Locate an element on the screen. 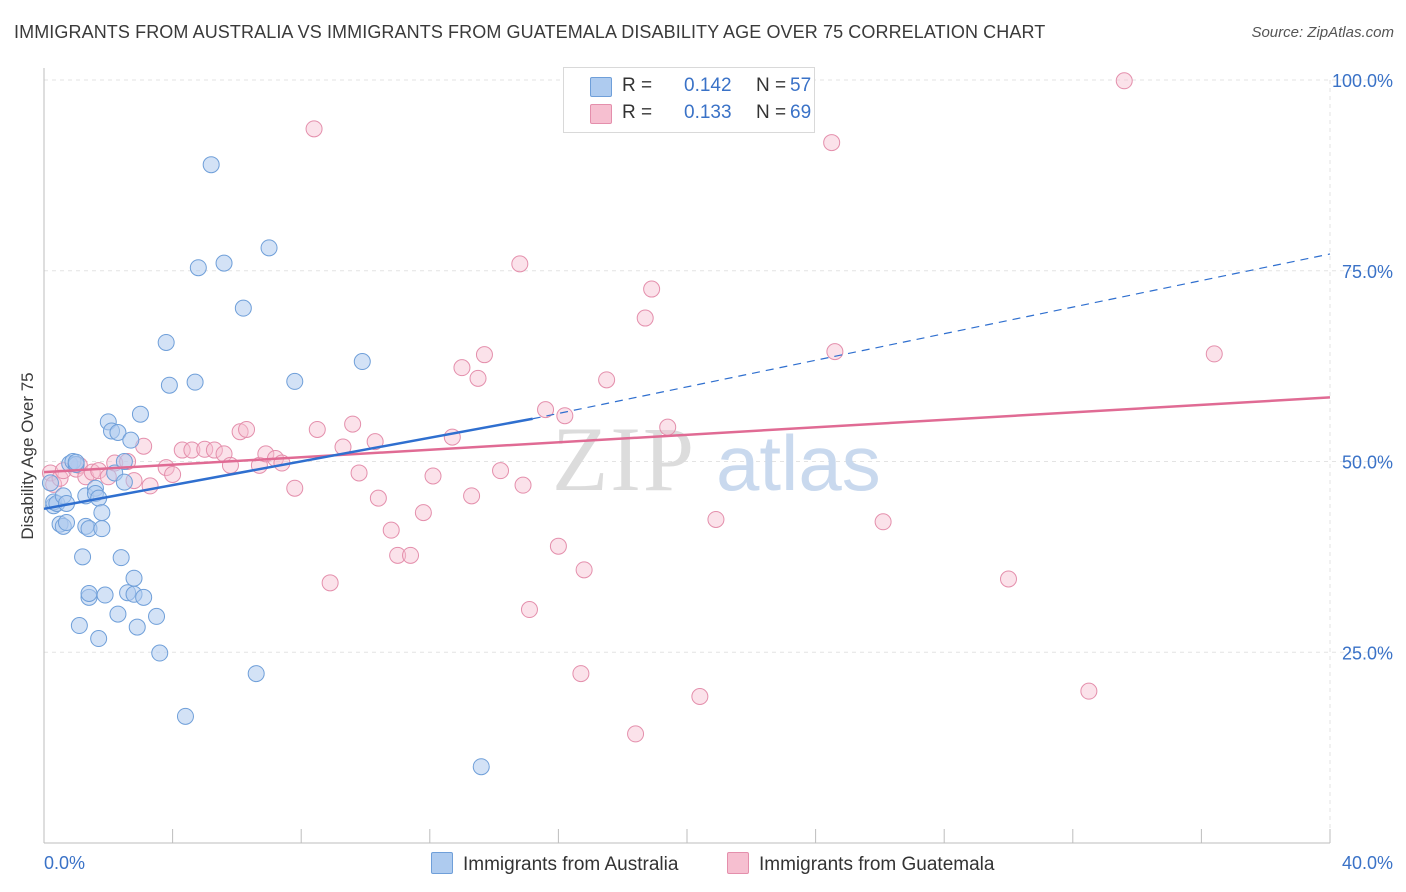 The height and width of the screenshot is (892, 1406). legend-r-value: 0.133 is located at coordinates (708, 112).